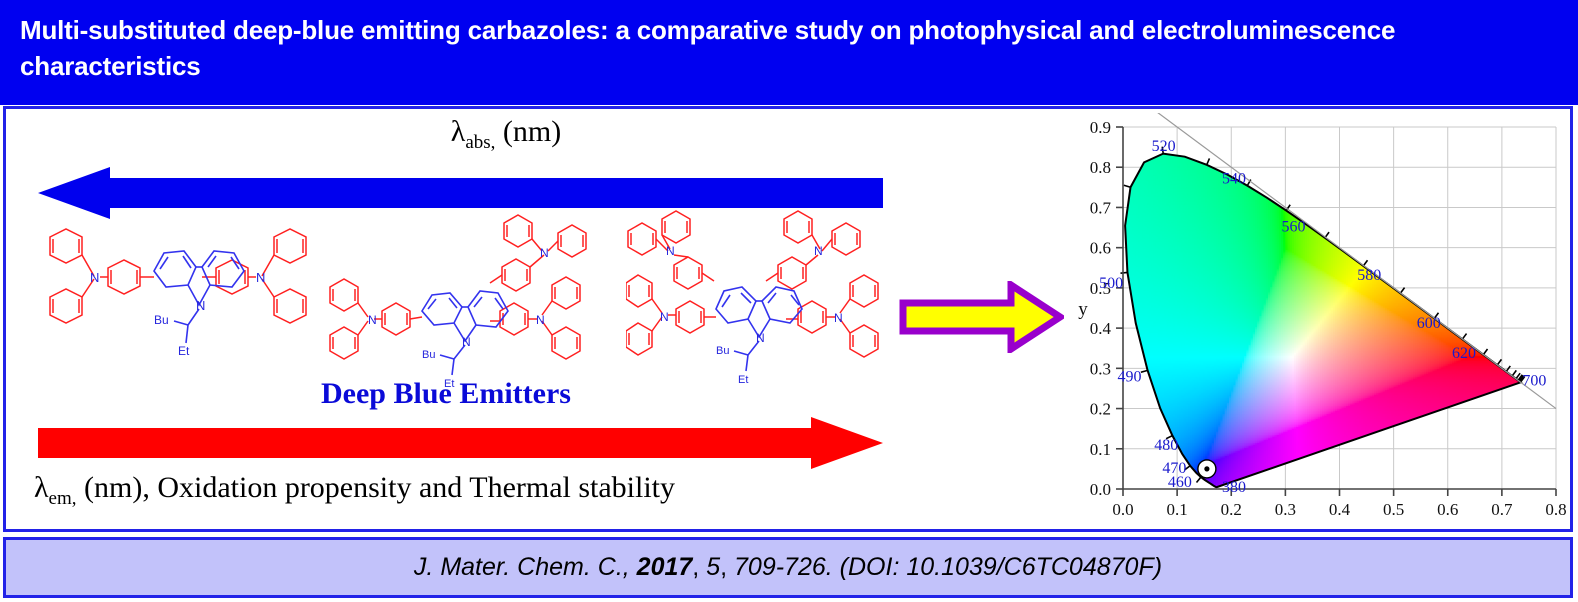 This screenshot has height=602, width=1578. What do you see at coordinates (1234, 487) in the screenshot?
I see `wavelength-label-380: 380` at bounding box center [1234, 487].